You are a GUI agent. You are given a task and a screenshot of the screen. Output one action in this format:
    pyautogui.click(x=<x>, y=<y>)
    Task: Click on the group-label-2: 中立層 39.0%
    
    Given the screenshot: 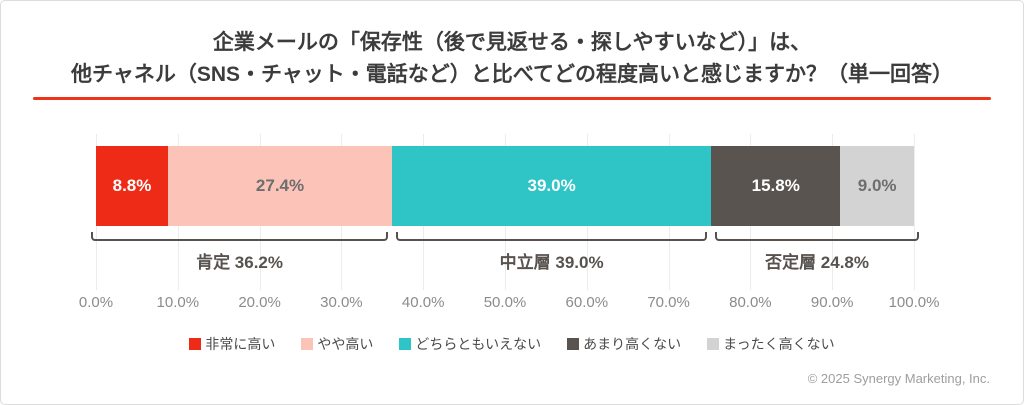 What is the action you would take?
    pyautogui.click(x=551, y=262)
    